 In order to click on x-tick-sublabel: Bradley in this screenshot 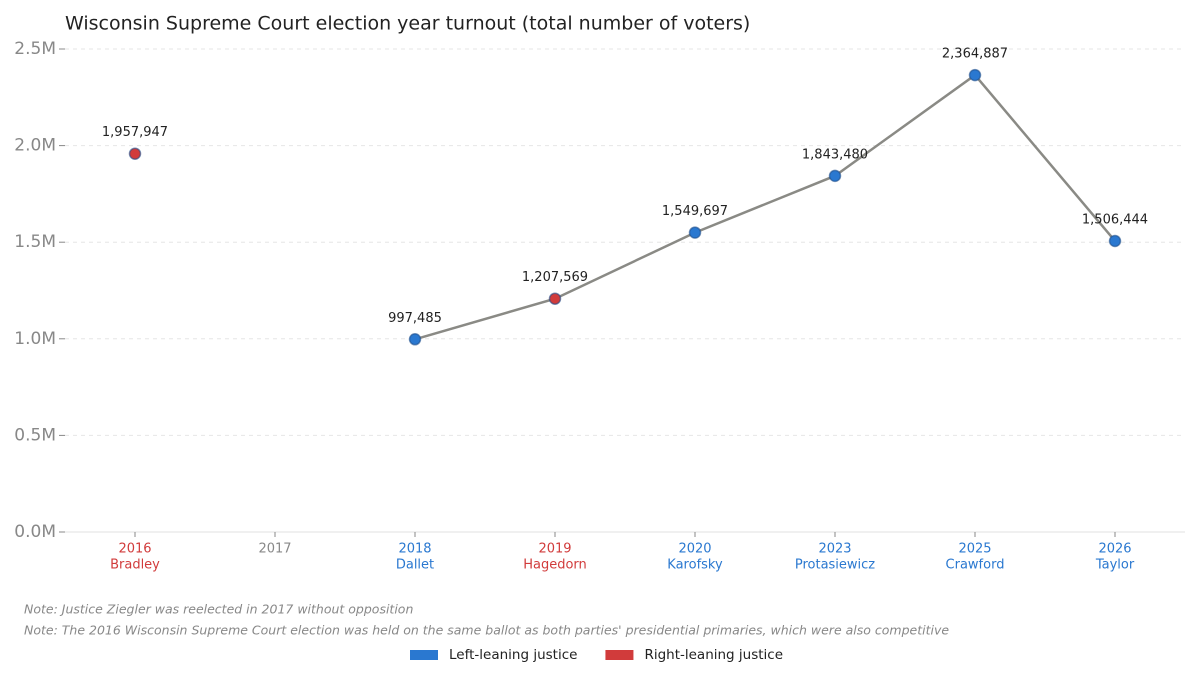, I will do `click(135, 565)`.